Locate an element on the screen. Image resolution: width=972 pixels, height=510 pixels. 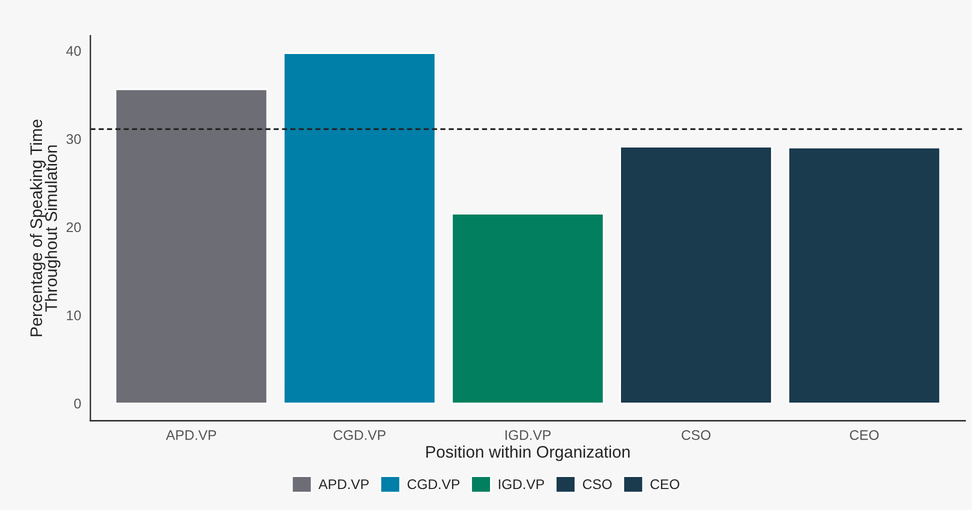
x-axis-title: Position within Organization is located at coordinates (528, 454).